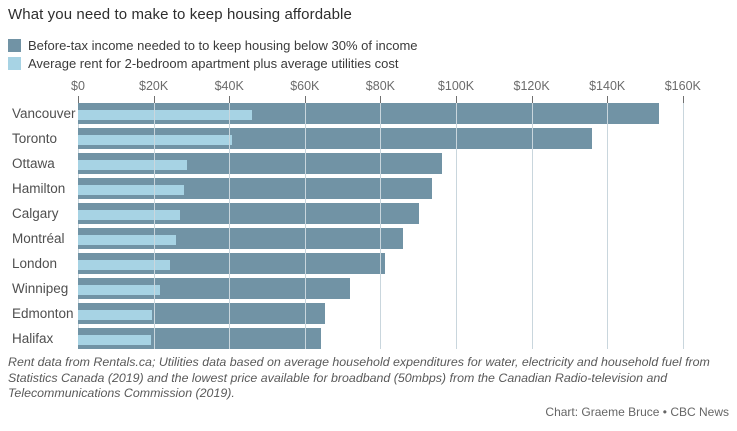 The image size is (737, 431). What do you see at coordinates (35, 263) in the screenshot?
I see `city-label-london: London` at bounding box center [35, 263].